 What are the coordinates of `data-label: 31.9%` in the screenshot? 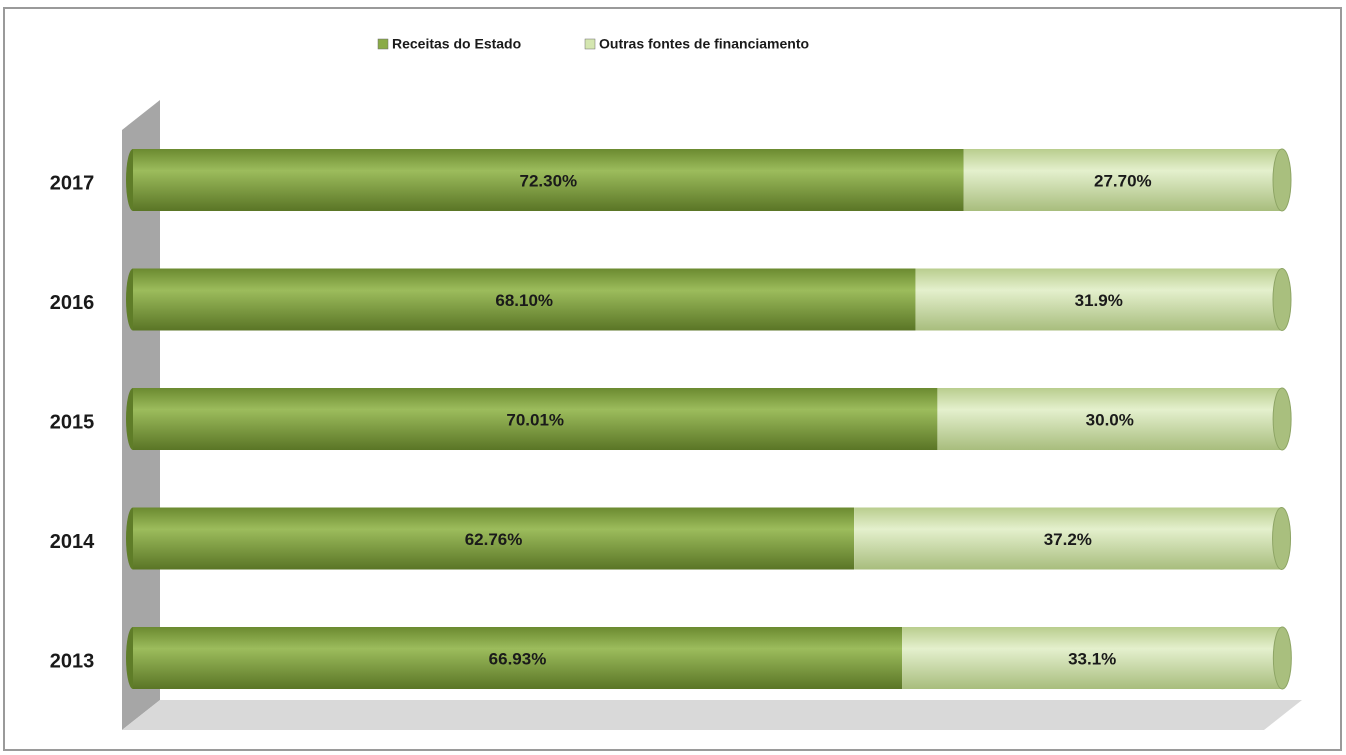 It's located at (1099, 300).